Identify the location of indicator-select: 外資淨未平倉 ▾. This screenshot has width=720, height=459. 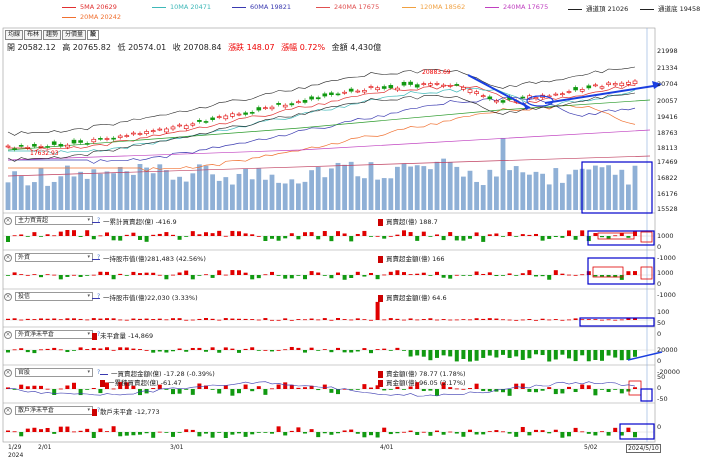
(54, 334).